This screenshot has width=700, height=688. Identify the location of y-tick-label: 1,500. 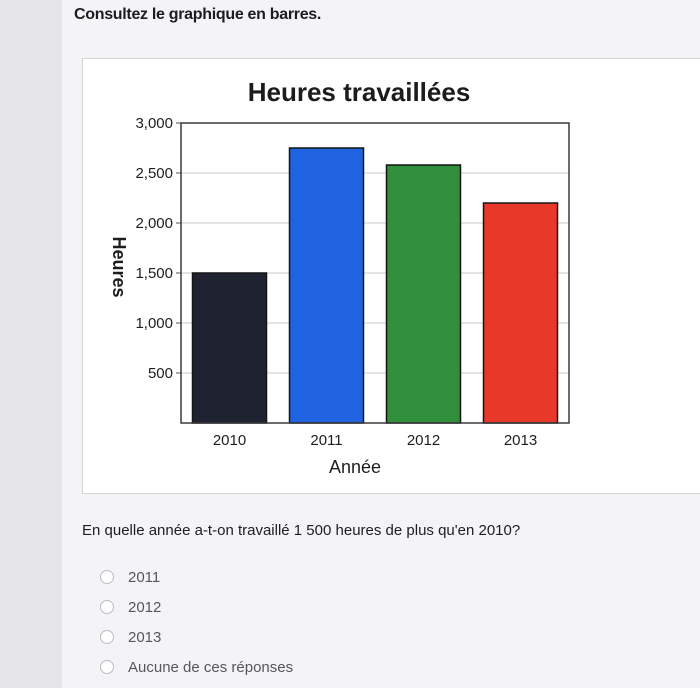
(154, 273).